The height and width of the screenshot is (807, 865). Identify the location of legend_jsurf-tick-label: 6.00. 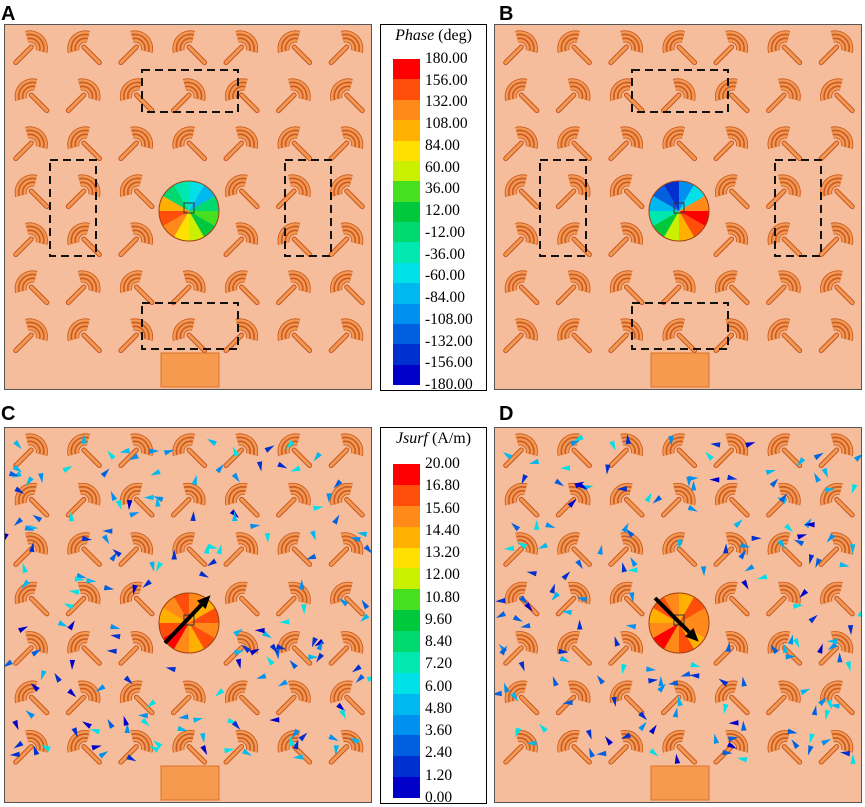
(439, 686).